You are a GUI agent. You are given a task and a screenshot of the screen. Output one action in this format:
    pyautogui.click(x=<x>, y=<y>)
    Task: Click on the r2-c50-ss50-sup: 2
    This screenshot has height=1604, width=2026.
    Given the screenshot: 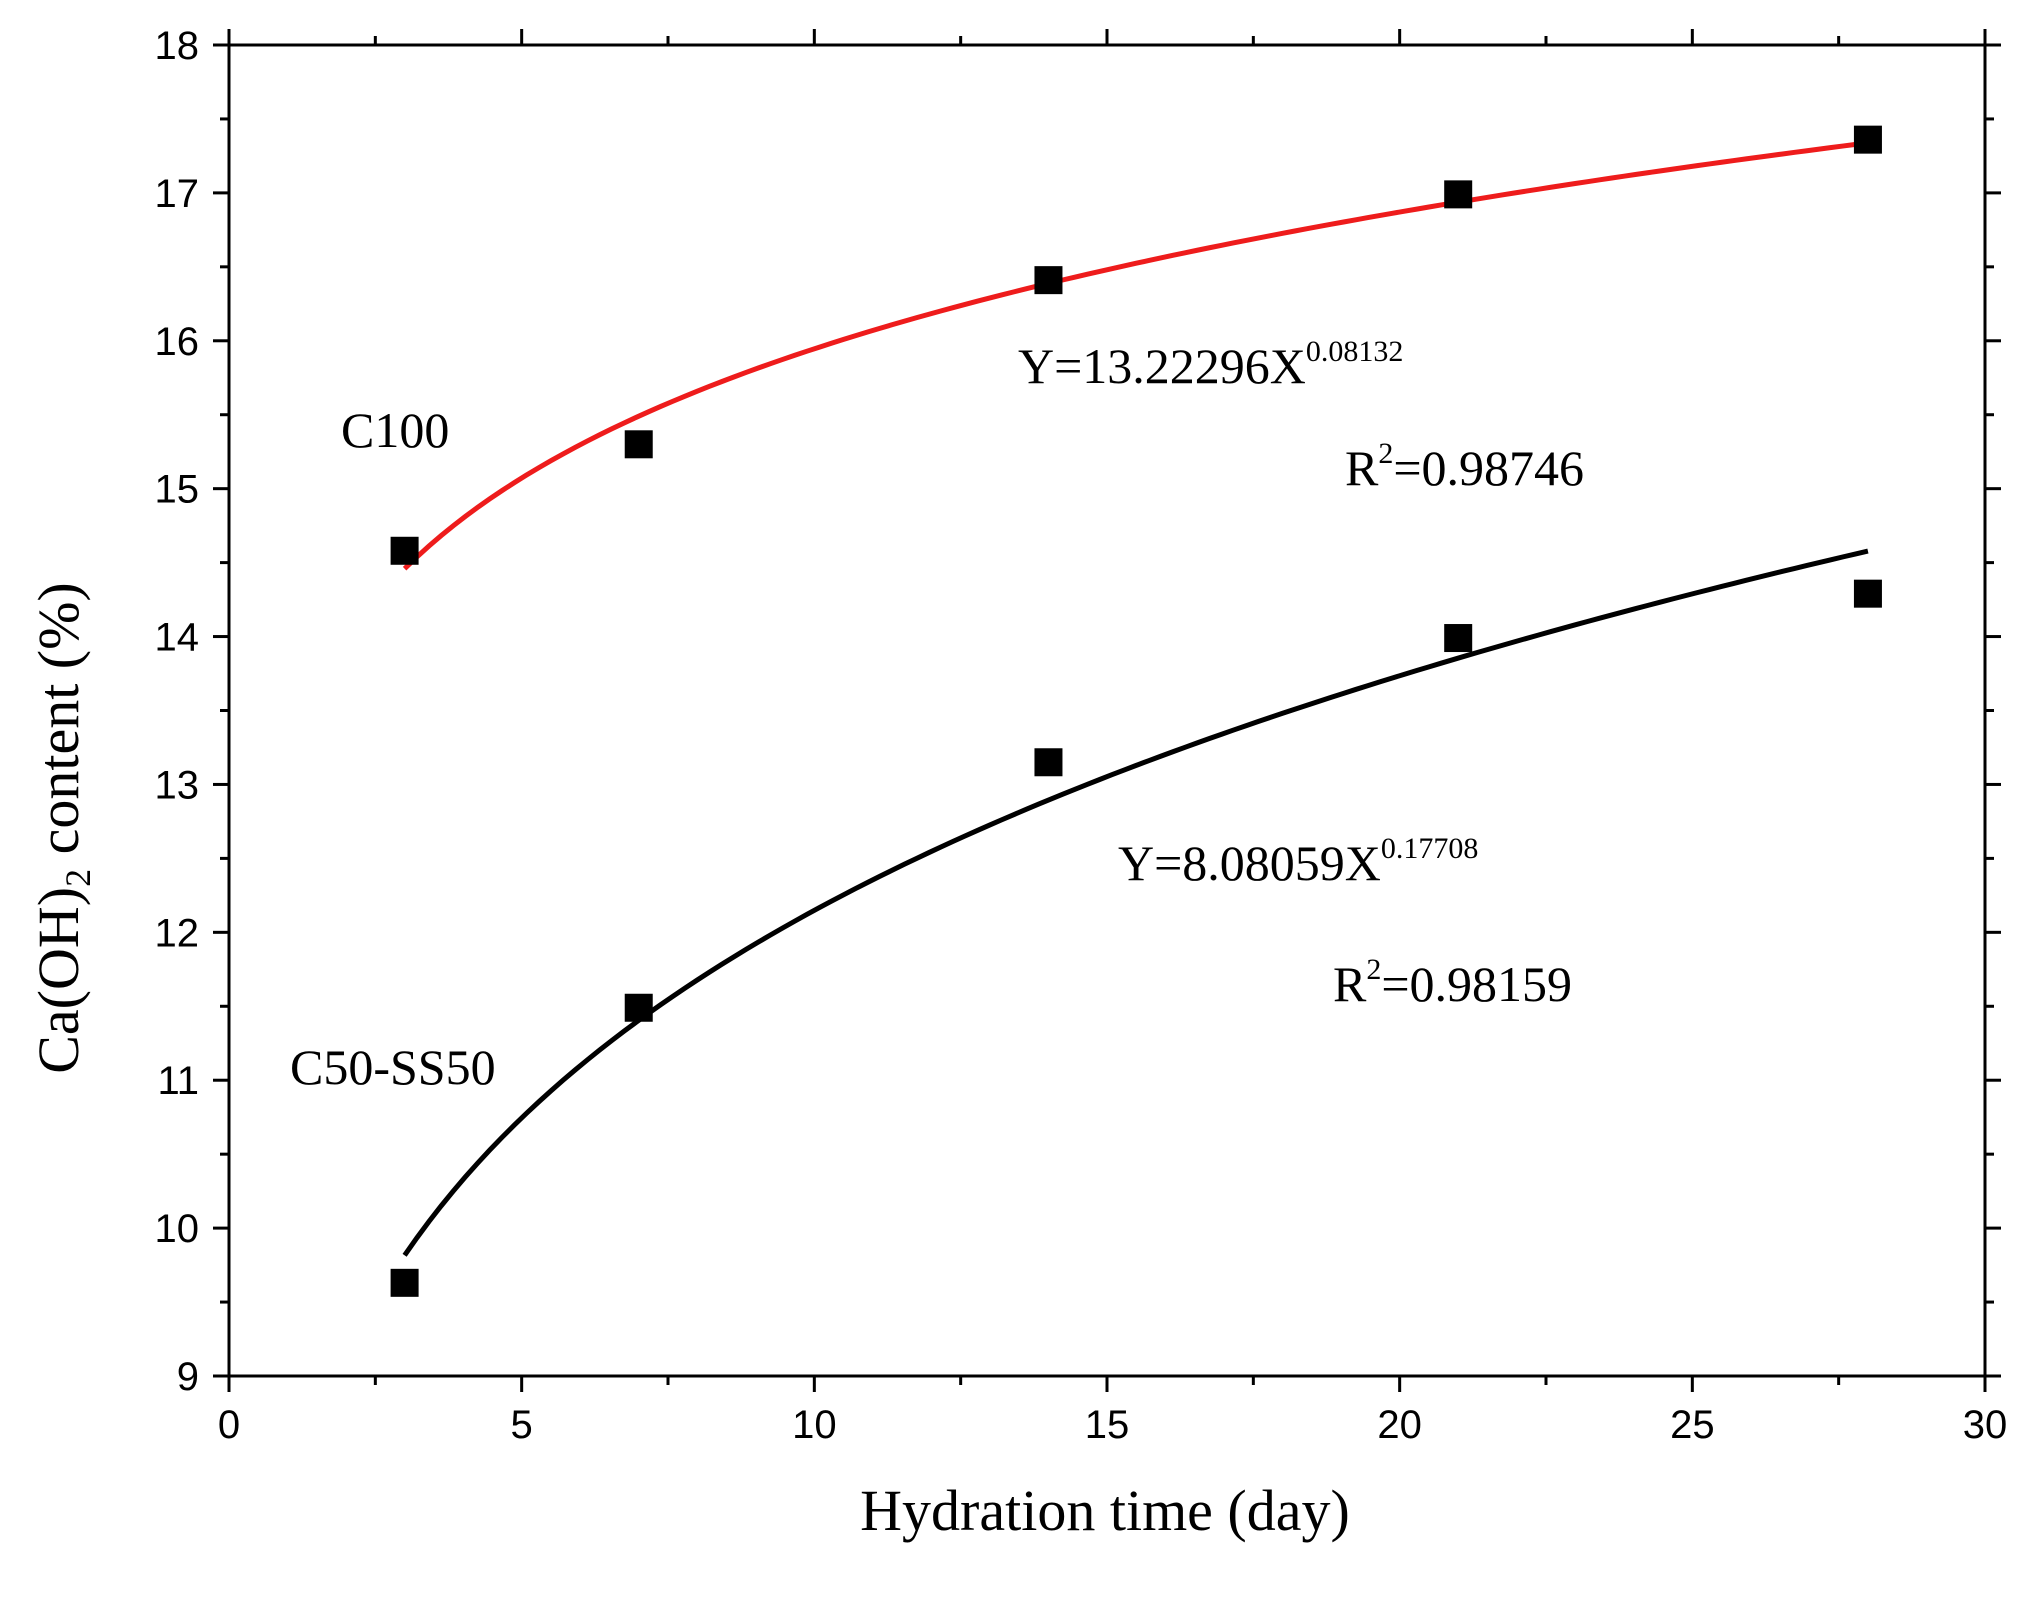 What is the action you would take?
    pyautogui.click(x=1373, y=969)
    